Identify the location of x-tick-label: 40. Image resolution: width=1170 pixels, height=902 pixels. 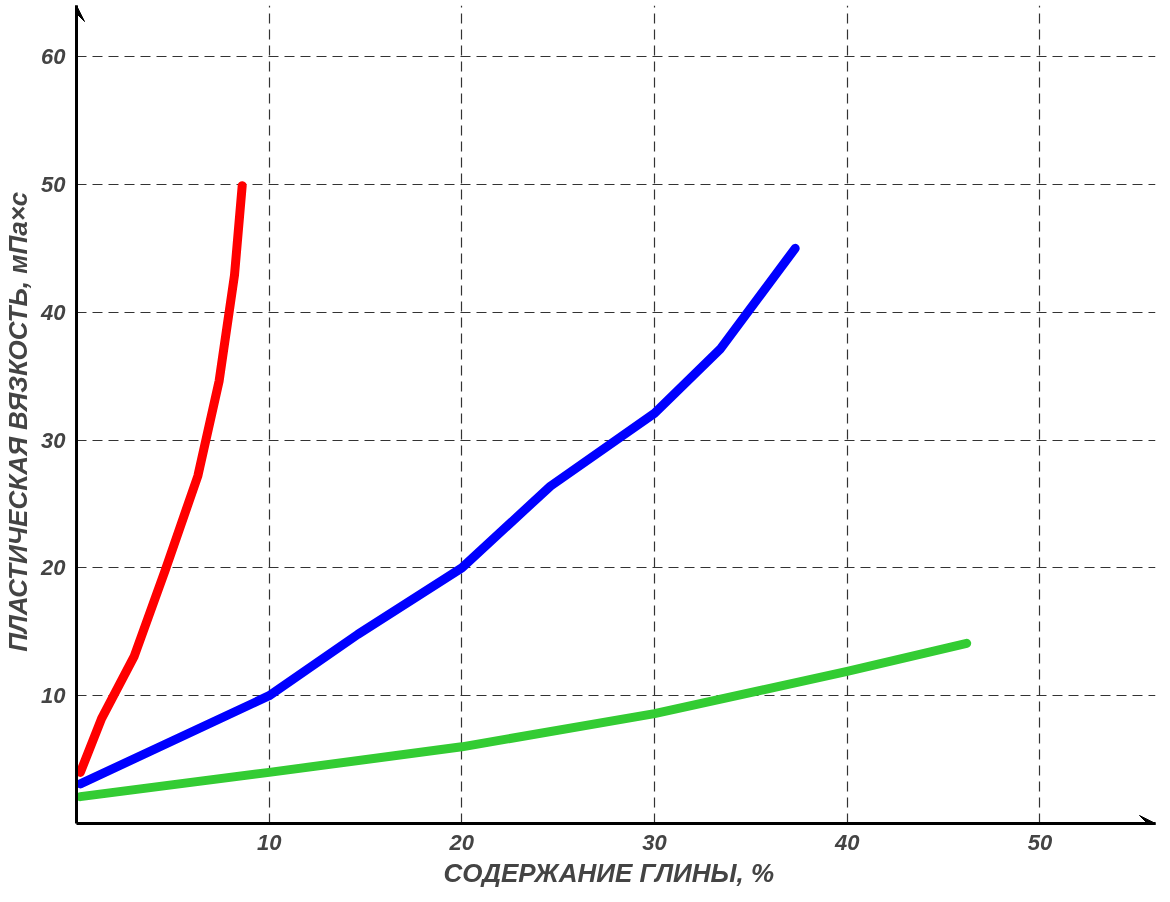
(847, 842).